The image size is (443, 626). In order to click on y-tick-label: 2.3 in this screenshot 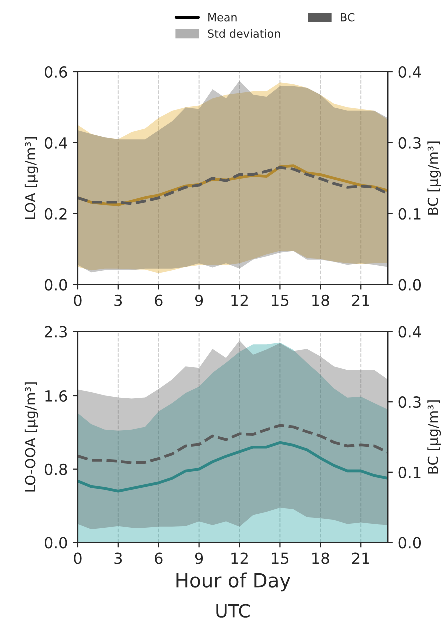, I will do `click(56, 332)`.